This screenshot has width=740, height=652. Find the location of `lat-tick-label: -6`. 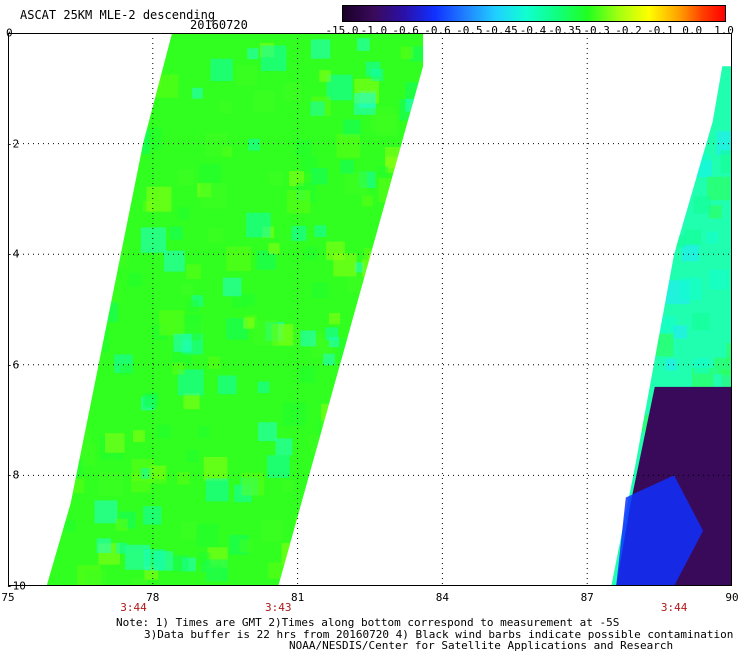

lat-tick-label: -6 is located at coordinates (12, 364).